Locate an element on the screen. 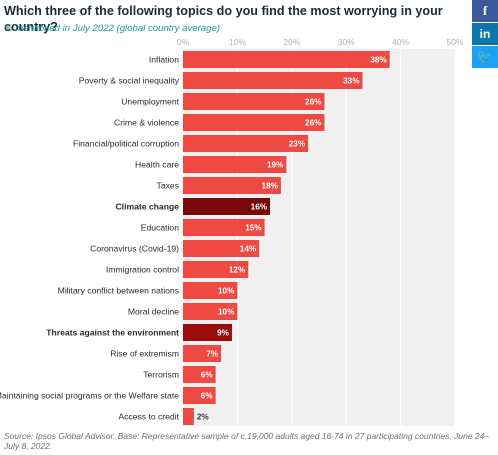  x-tick-label: 20% is located at coordinates (291, 42).